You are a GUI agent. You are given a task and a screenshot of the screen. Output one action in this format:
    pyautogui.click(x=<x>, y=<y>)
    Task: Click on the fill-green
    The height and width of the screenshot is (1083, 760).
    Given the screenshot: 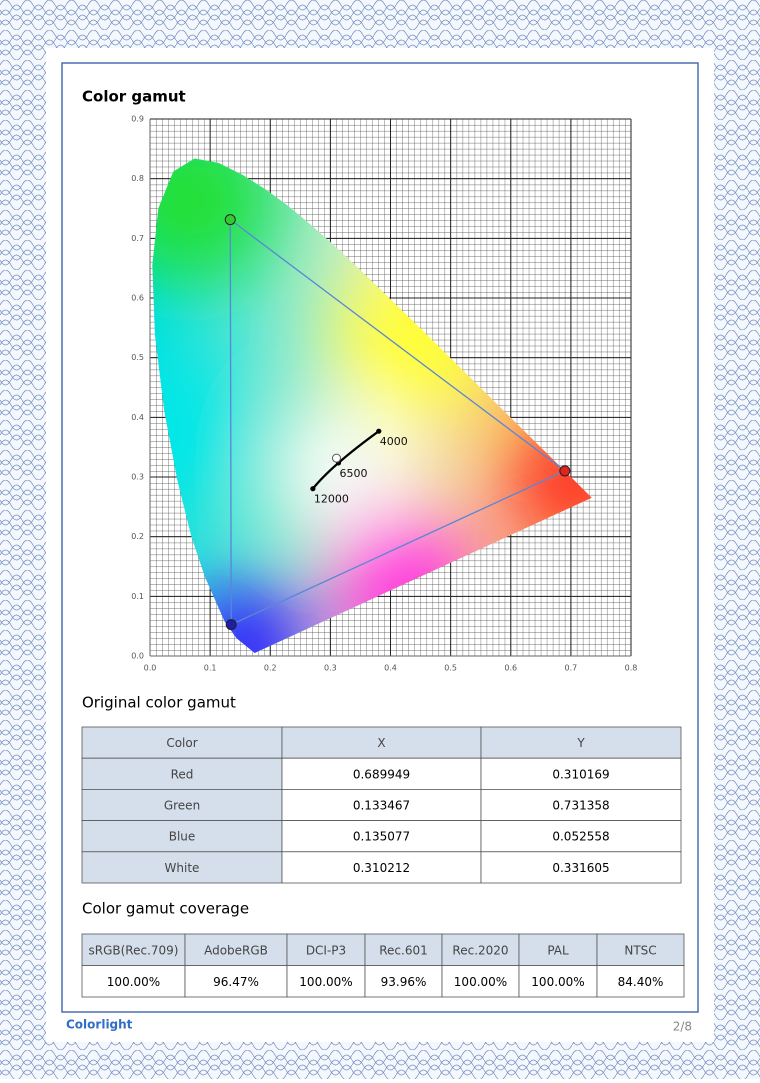 What is the action you would take?
    pyautogui.click(x=213, y=221)
    